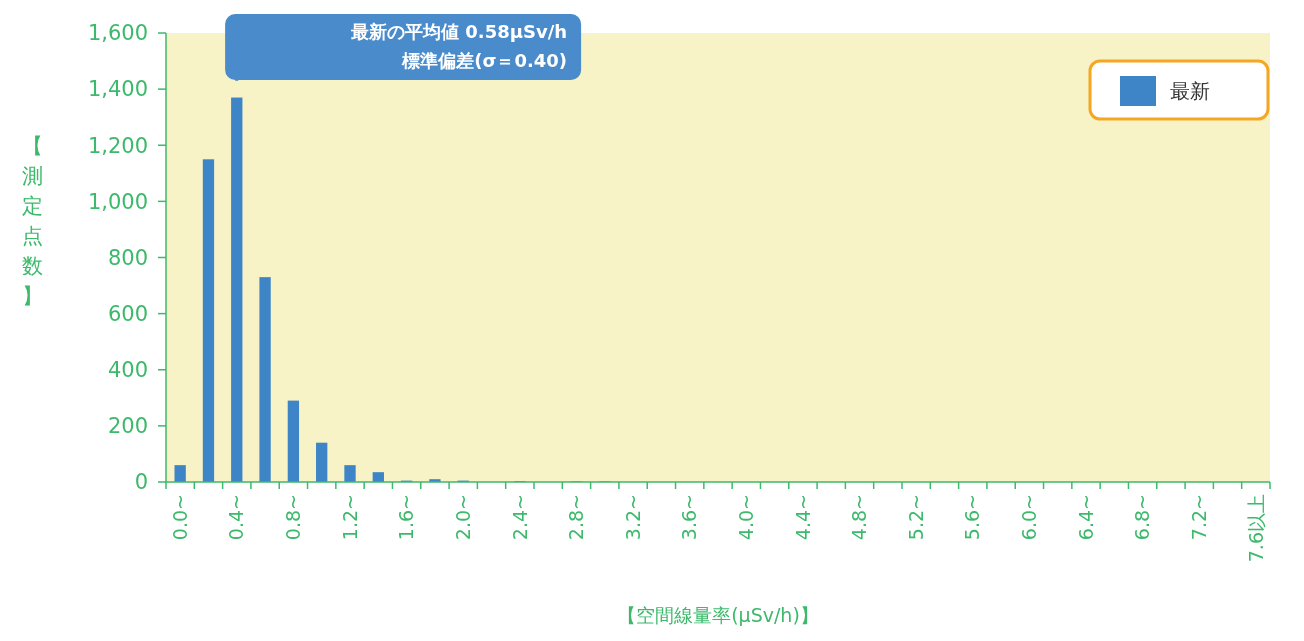 The width and height of the screenshot is (1304, 641). I want to click on x-axis-title: 【空間線量率(μSv/h)】, so click(718, 615).